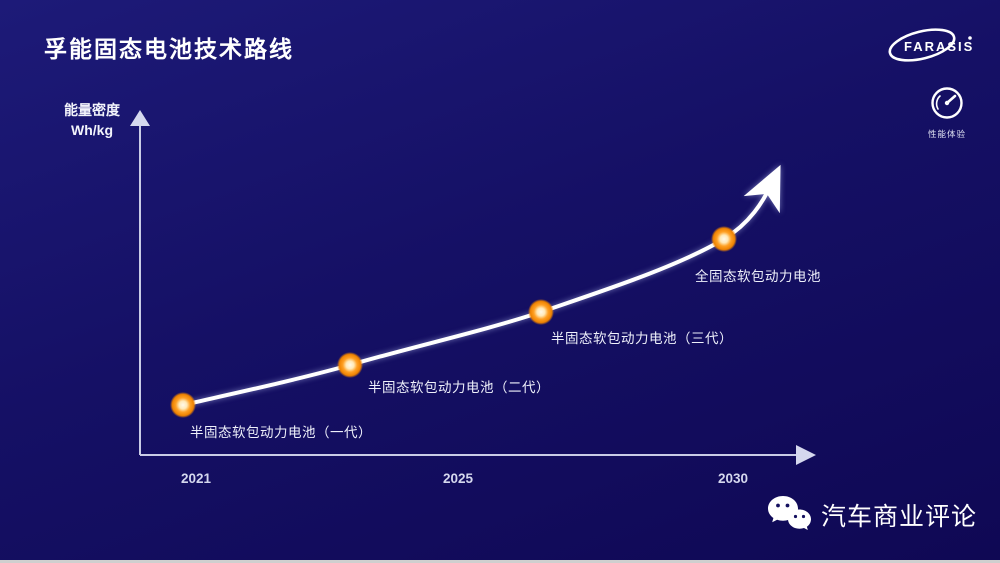  Describe the element at coordinates (459, 387) in the screenshot. I see `data-point-label: 半固态软包动力电池（二代）` at that location.